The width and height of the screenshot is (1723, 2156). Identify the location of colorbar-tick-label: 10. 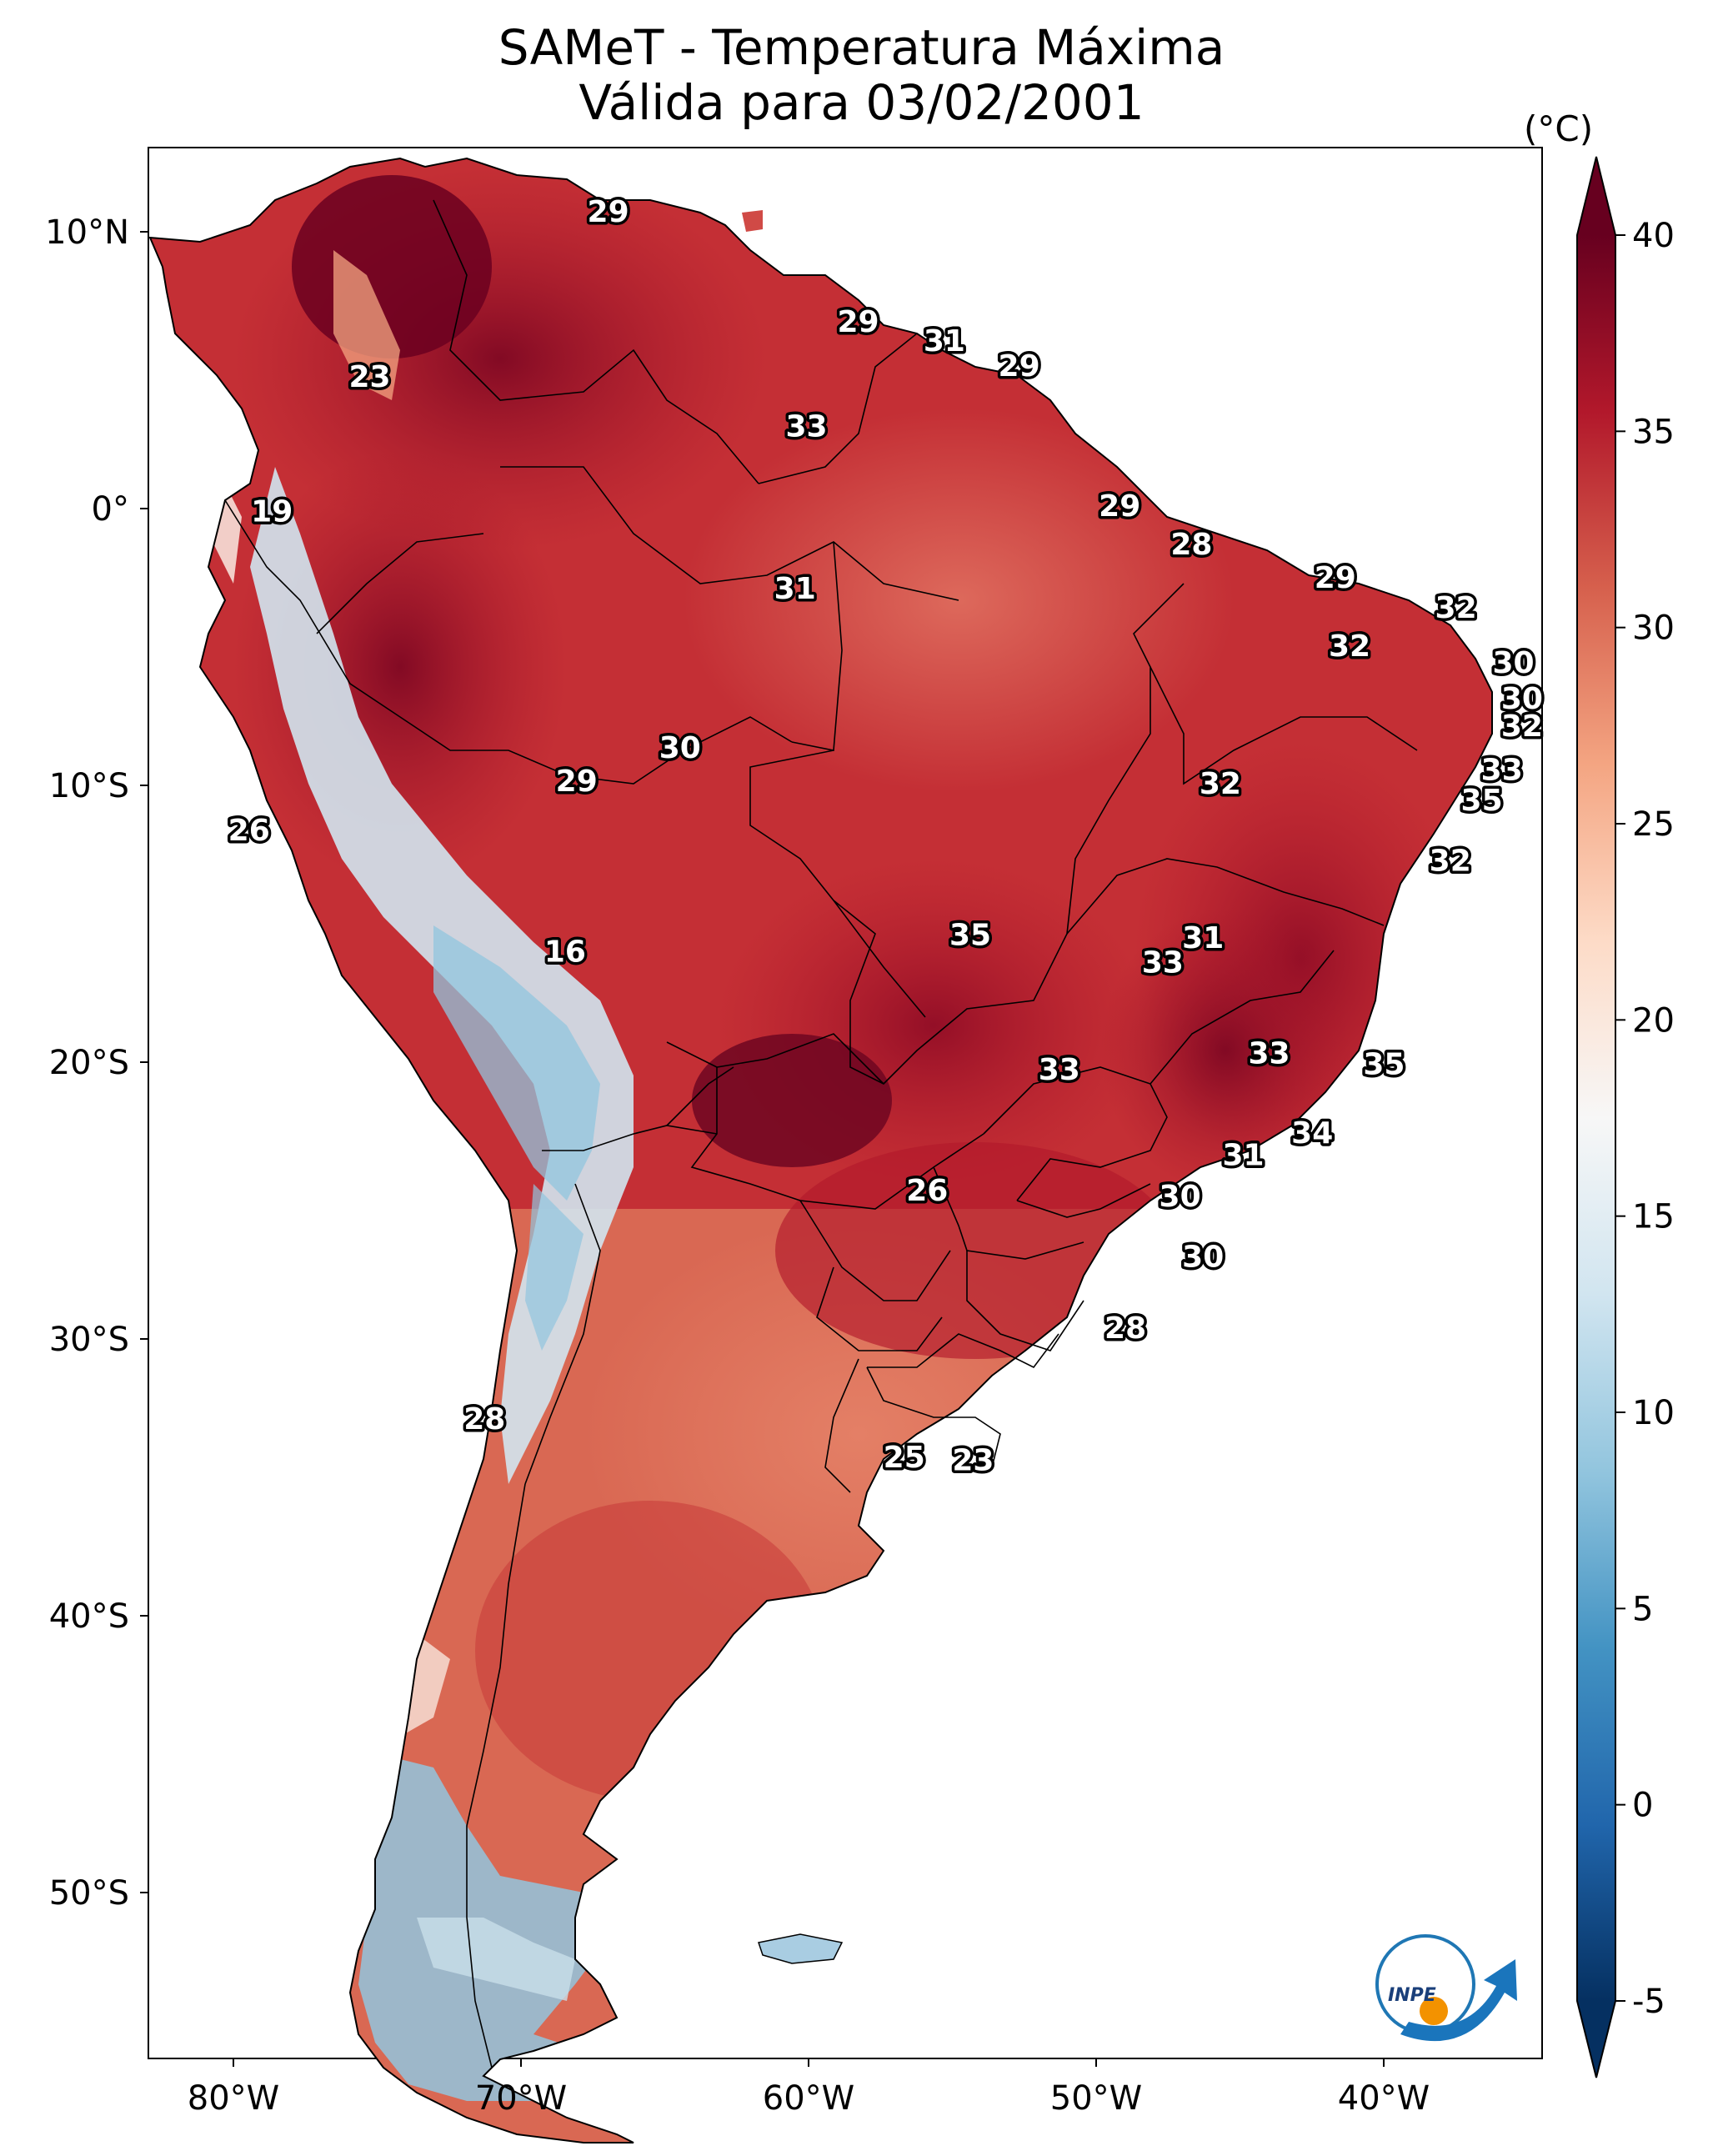
(1653, 1413).